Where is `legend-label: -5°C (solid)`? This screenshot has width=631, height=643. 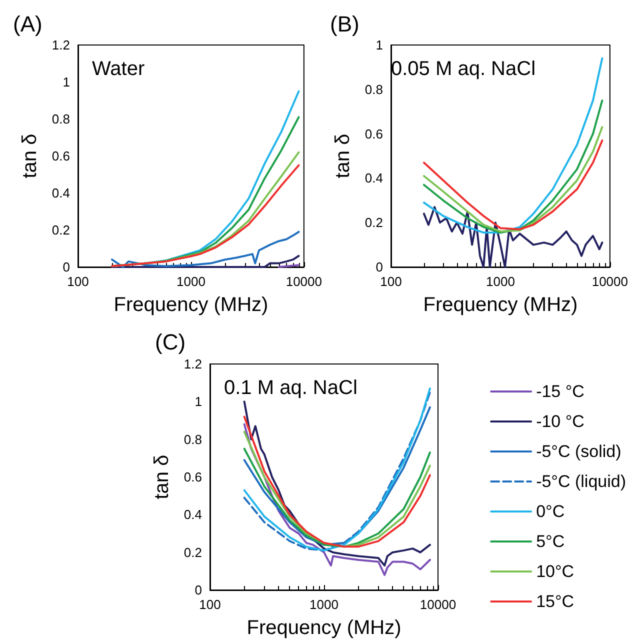
legend-label: -5°C (solid) is located at coordinates (579, 451).